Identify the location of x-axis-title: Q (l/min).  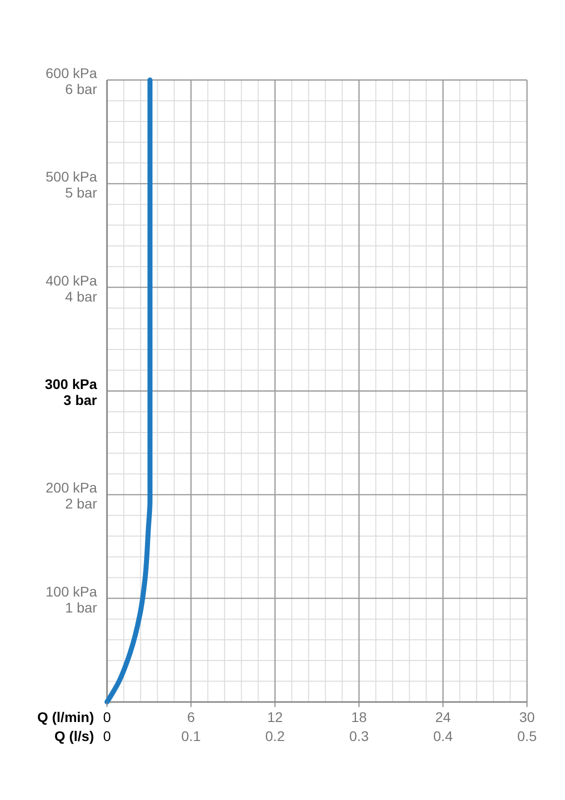
(65, 717).